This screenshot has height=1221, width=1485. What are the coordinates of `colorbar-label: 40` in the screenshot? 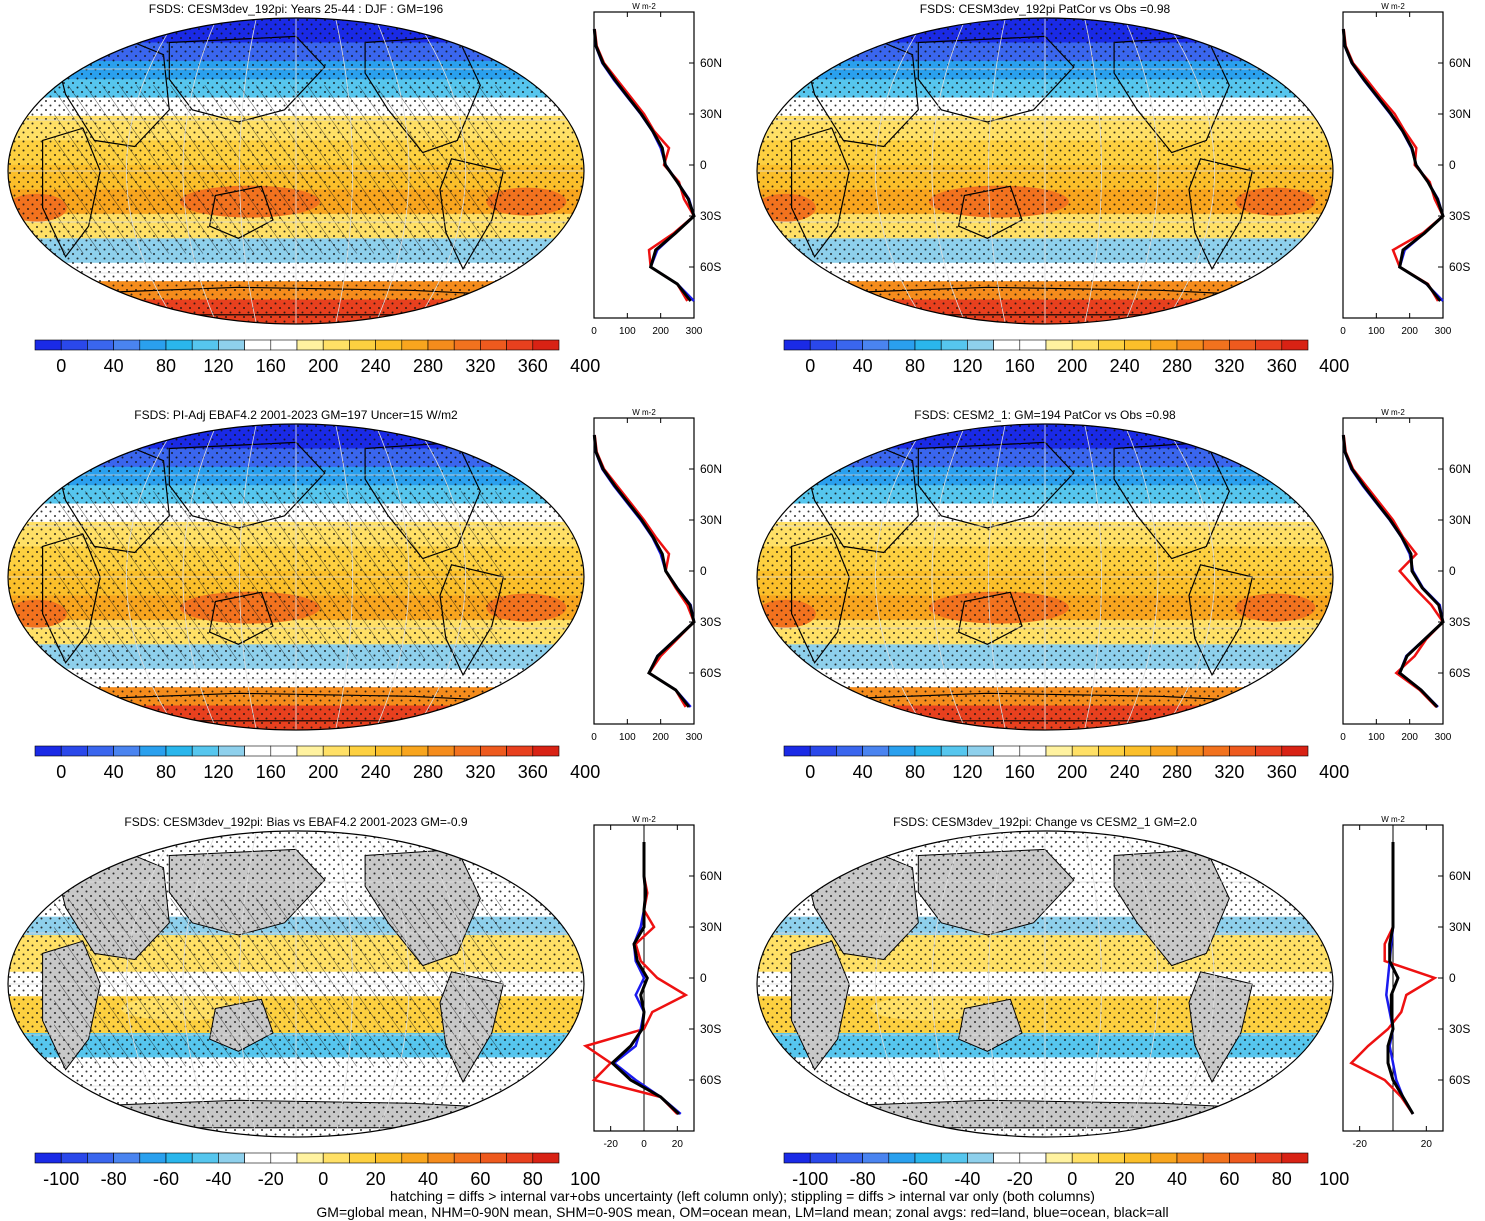 It's located at (114, 366).